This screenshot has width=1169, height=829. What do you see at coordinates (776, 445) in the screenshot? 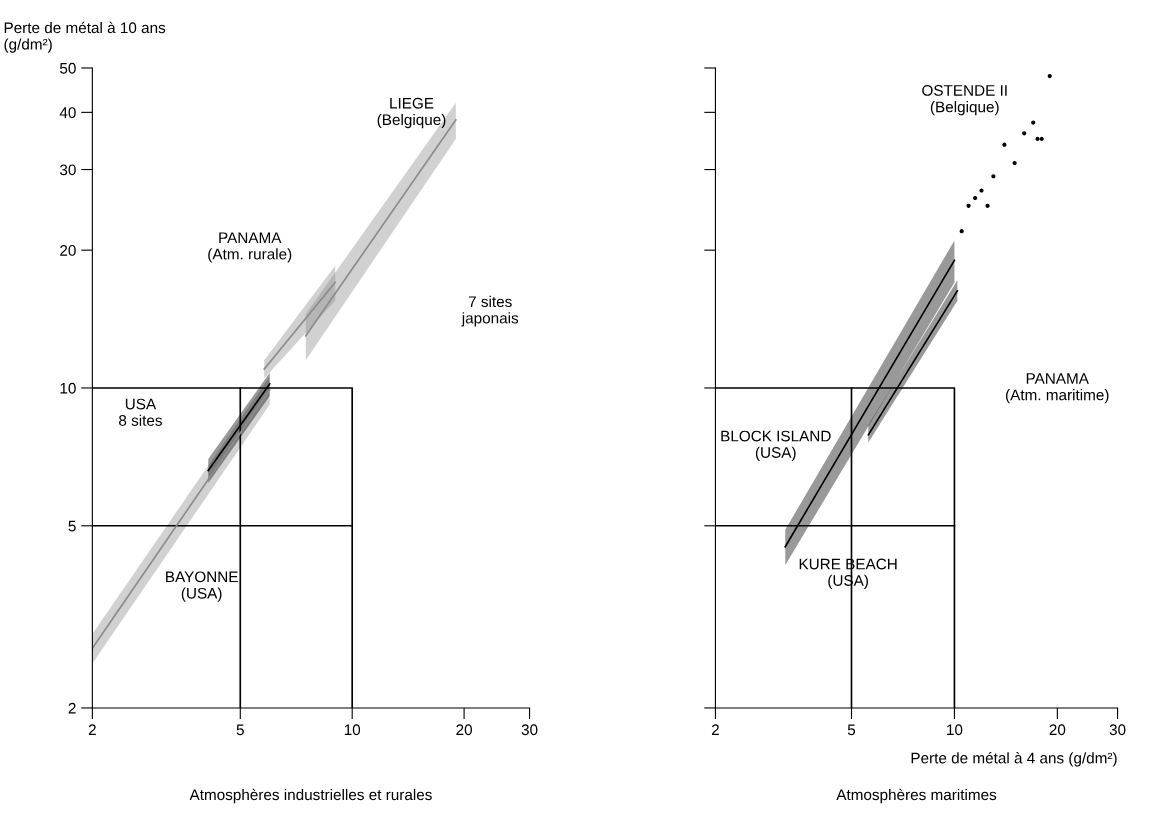
I see `annotation: BLOCK ISLAND (USA)` at bounding box center [776, 445].